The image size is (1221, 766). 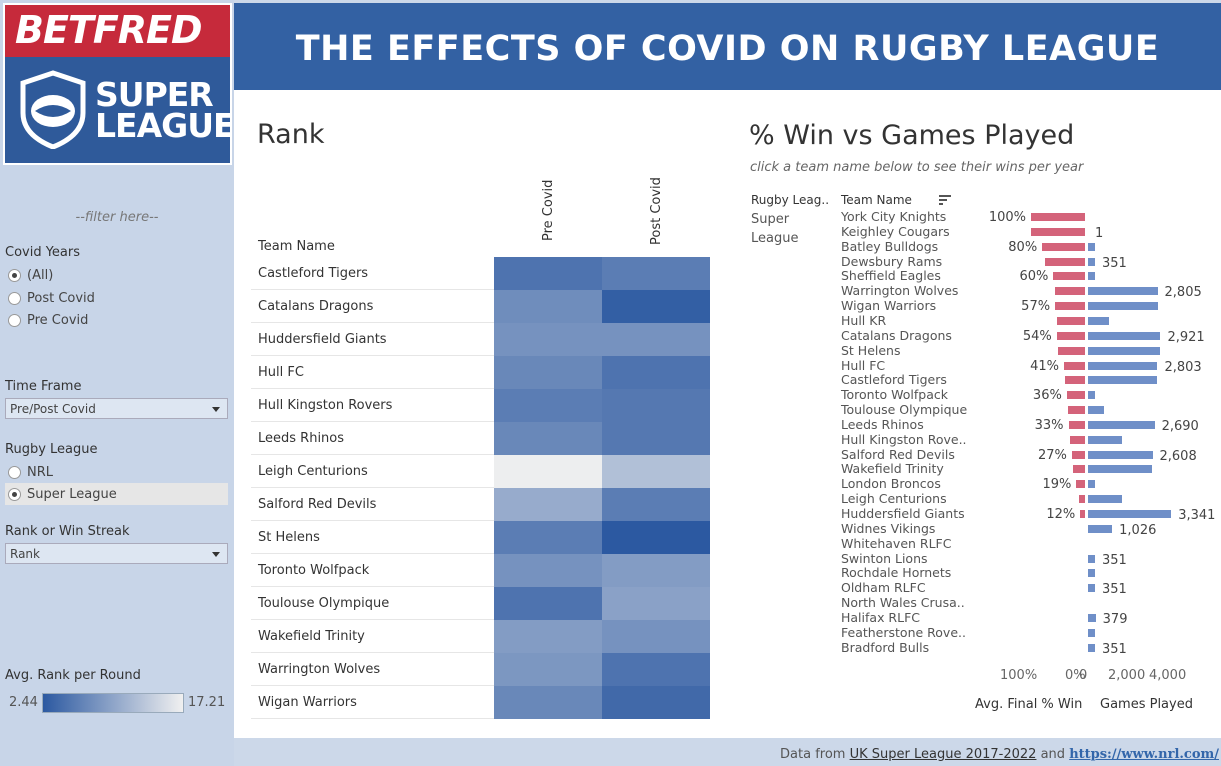 I want to click on team-name-label: Swinton Lions, so click(x=884, y=558).